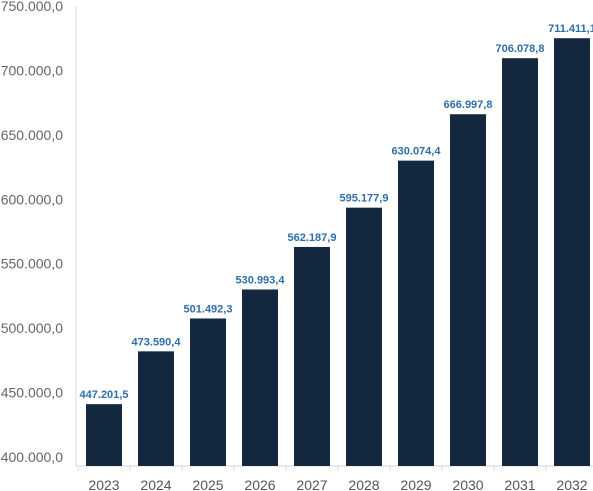  What do you see at coordinates (208, 309) in the screenshot?
I see `bar-value-label: 501.492,3` at bounding box center [208, 309].